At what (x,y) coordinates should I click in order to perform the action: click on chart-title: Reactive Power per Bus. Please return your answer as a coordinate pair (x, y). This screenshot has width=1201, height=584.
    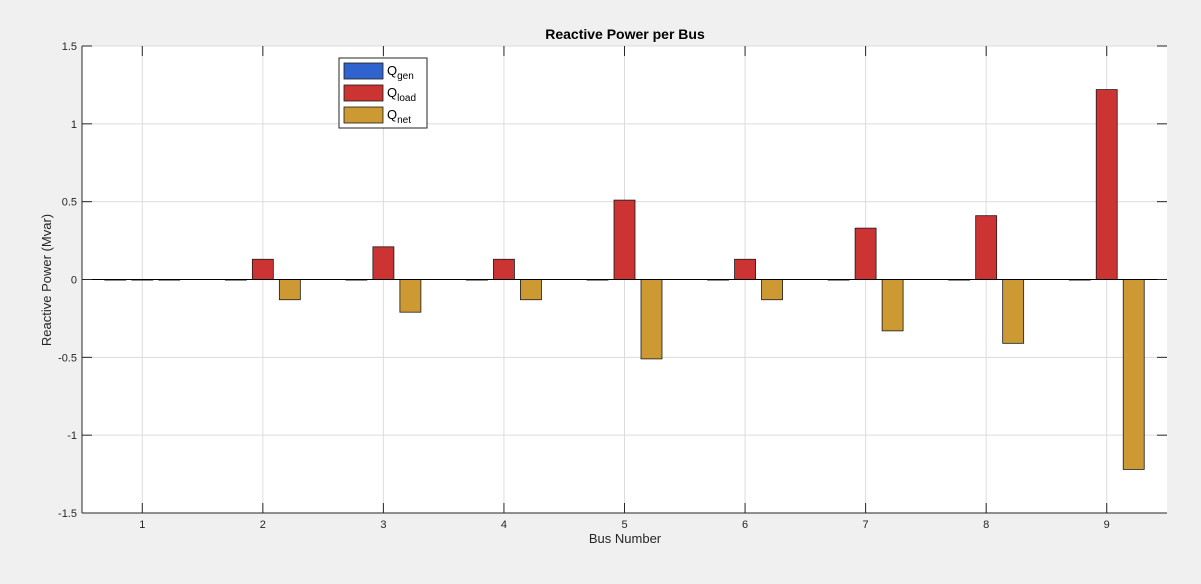
    Looking at the image, I should click on (625, 34).